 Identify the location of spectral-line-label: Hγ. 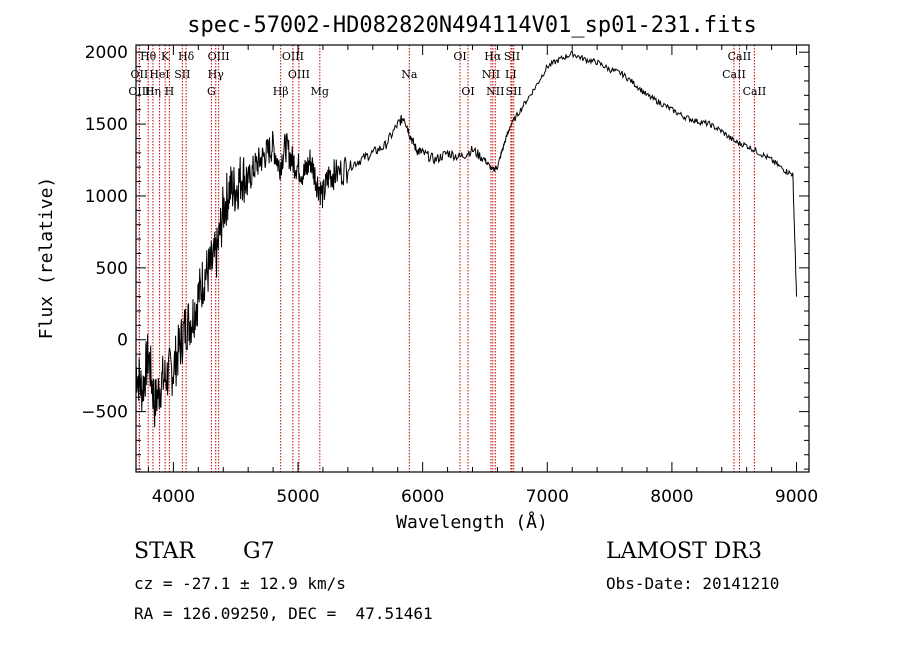
(216, 74).